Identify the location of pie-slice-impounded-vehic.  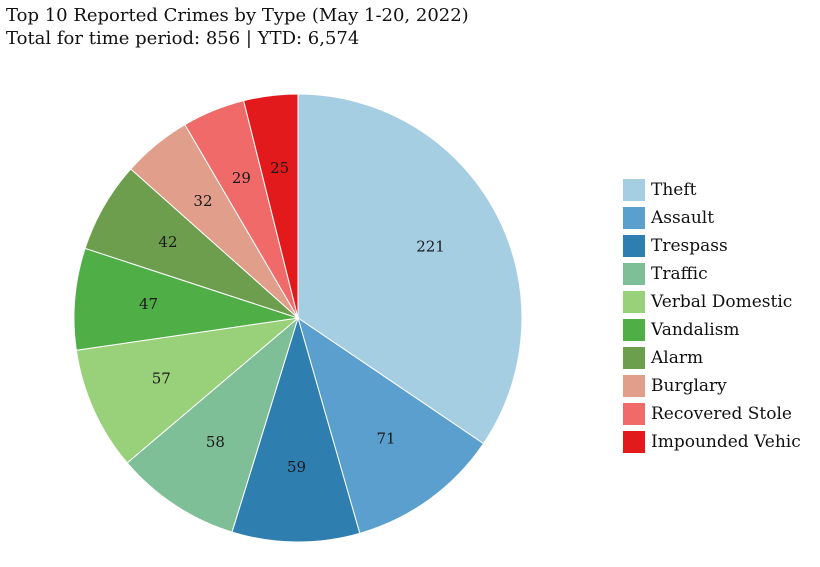
(271, 206).